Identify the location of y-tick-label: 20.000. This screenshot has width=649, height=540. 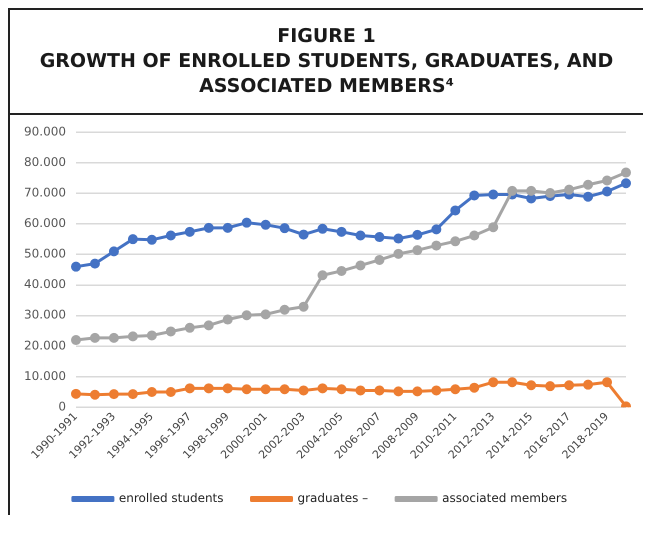
(45, 345).